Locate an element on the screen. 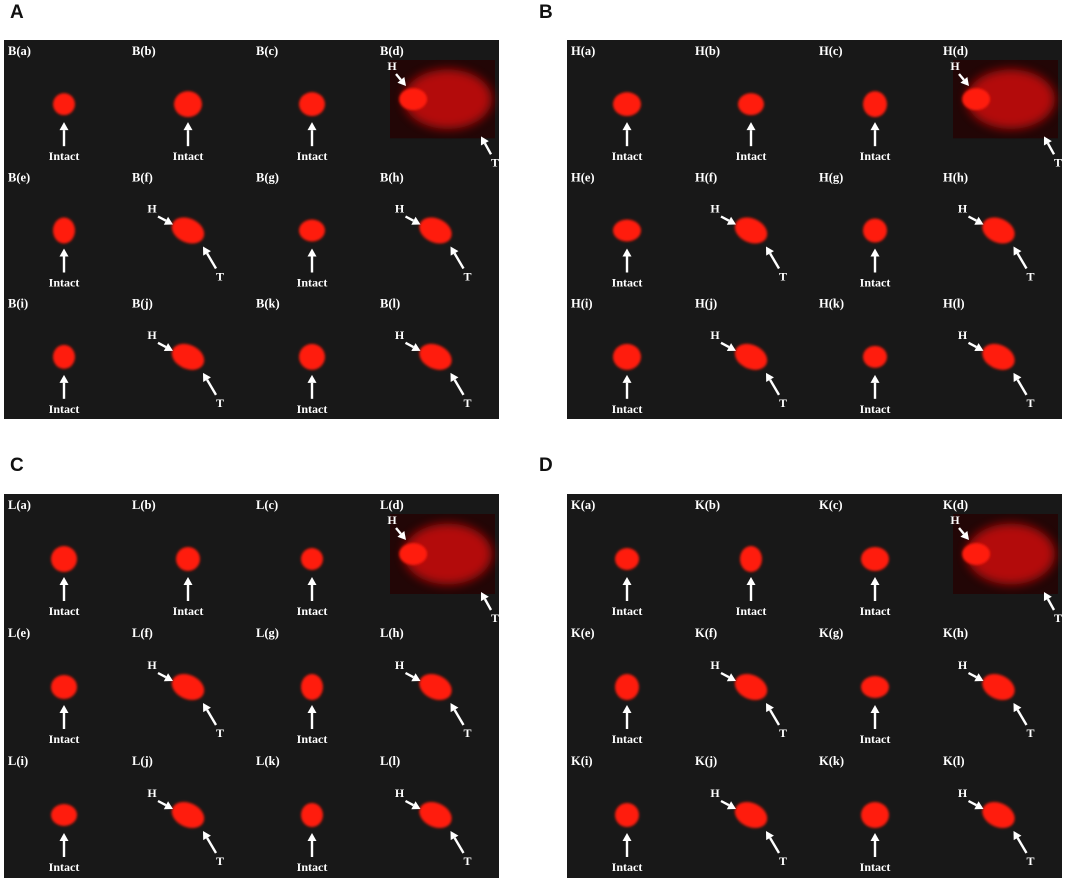  cell-label: L(c) is located at coordinates (267, 505).